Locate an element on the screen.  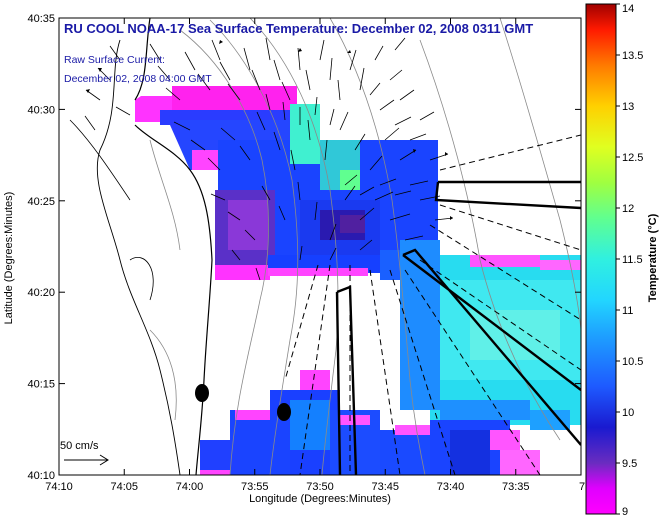
colorbar-tick-label: 13 is located at coordinates (628, 107).